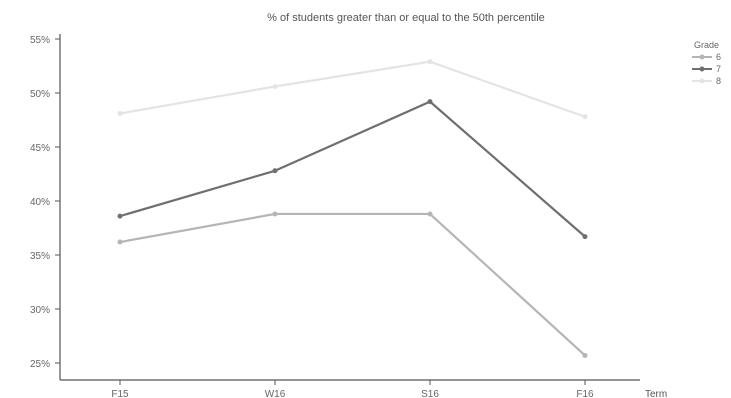  Describe the element at coordinates (706, 45) in the screenshot. I see `legend-title: Grade` at that location.